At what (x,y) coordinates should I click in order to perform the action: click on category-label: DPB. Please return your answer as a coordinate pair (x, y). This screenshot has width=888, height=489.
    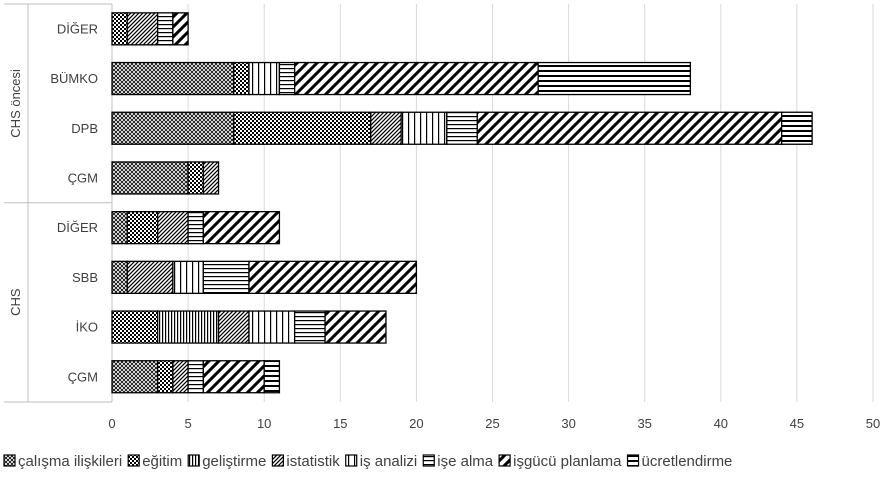
    Looking at the image, I should click on (84, 128).